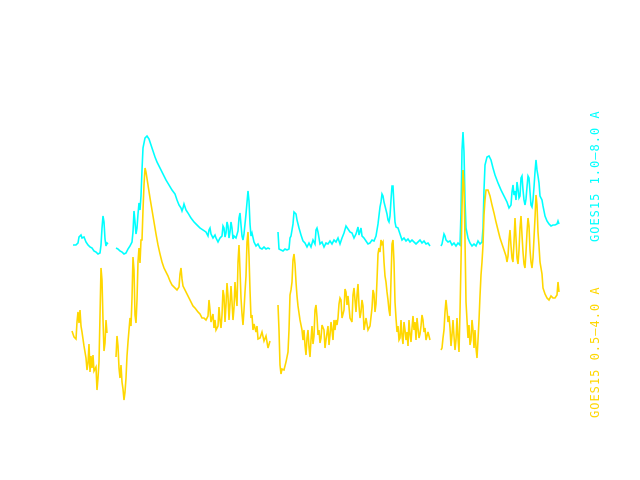 The width and height of the screenshot is (640, 480). What do you see at coordinates (595, 352) in the screenshot?
I see `legend-label-short-channel: GOES15 0.5–4.0 A` at bounding box center [595, 352].